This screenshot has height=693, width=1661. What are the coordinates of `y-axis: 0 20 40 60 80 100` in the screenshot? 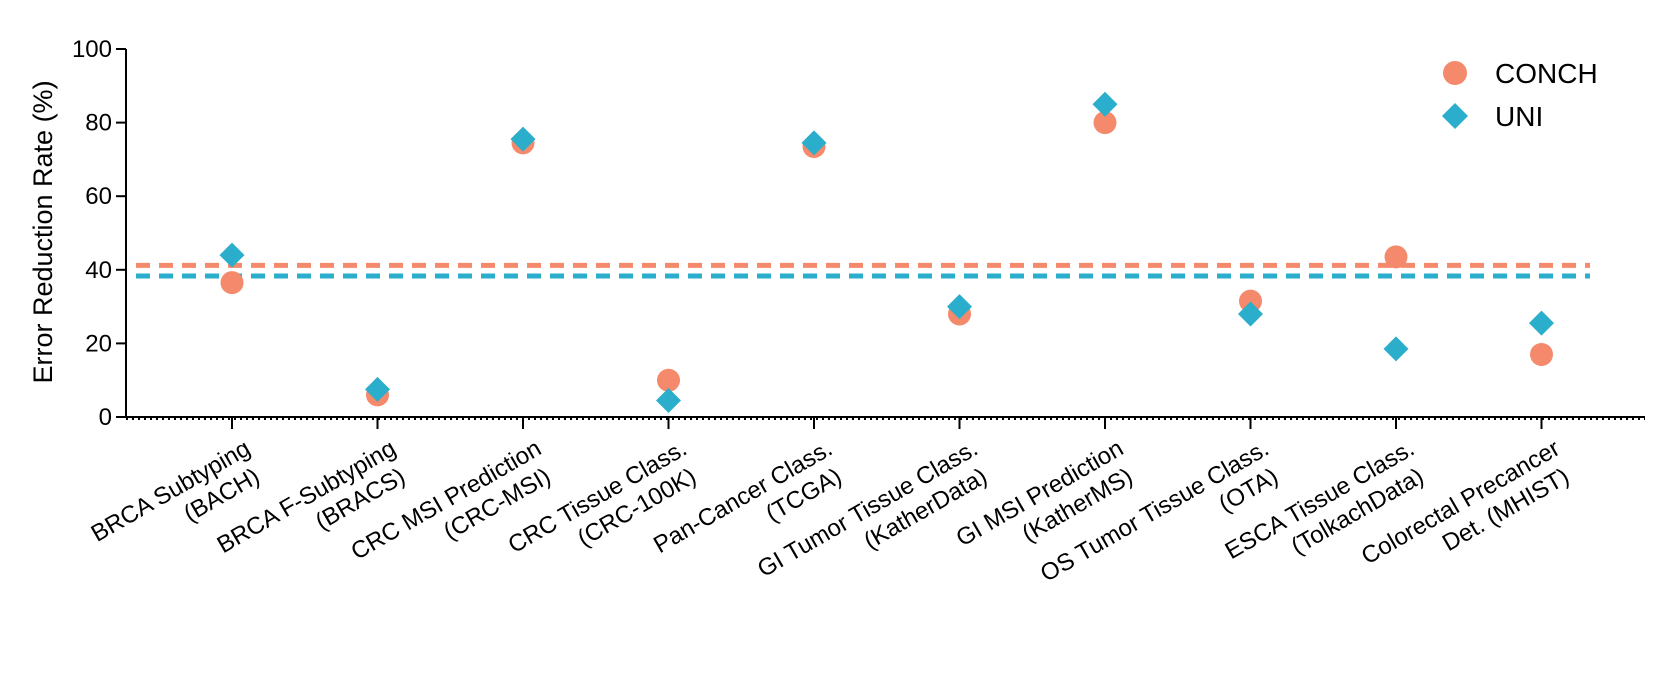 It's located at (99, 233).